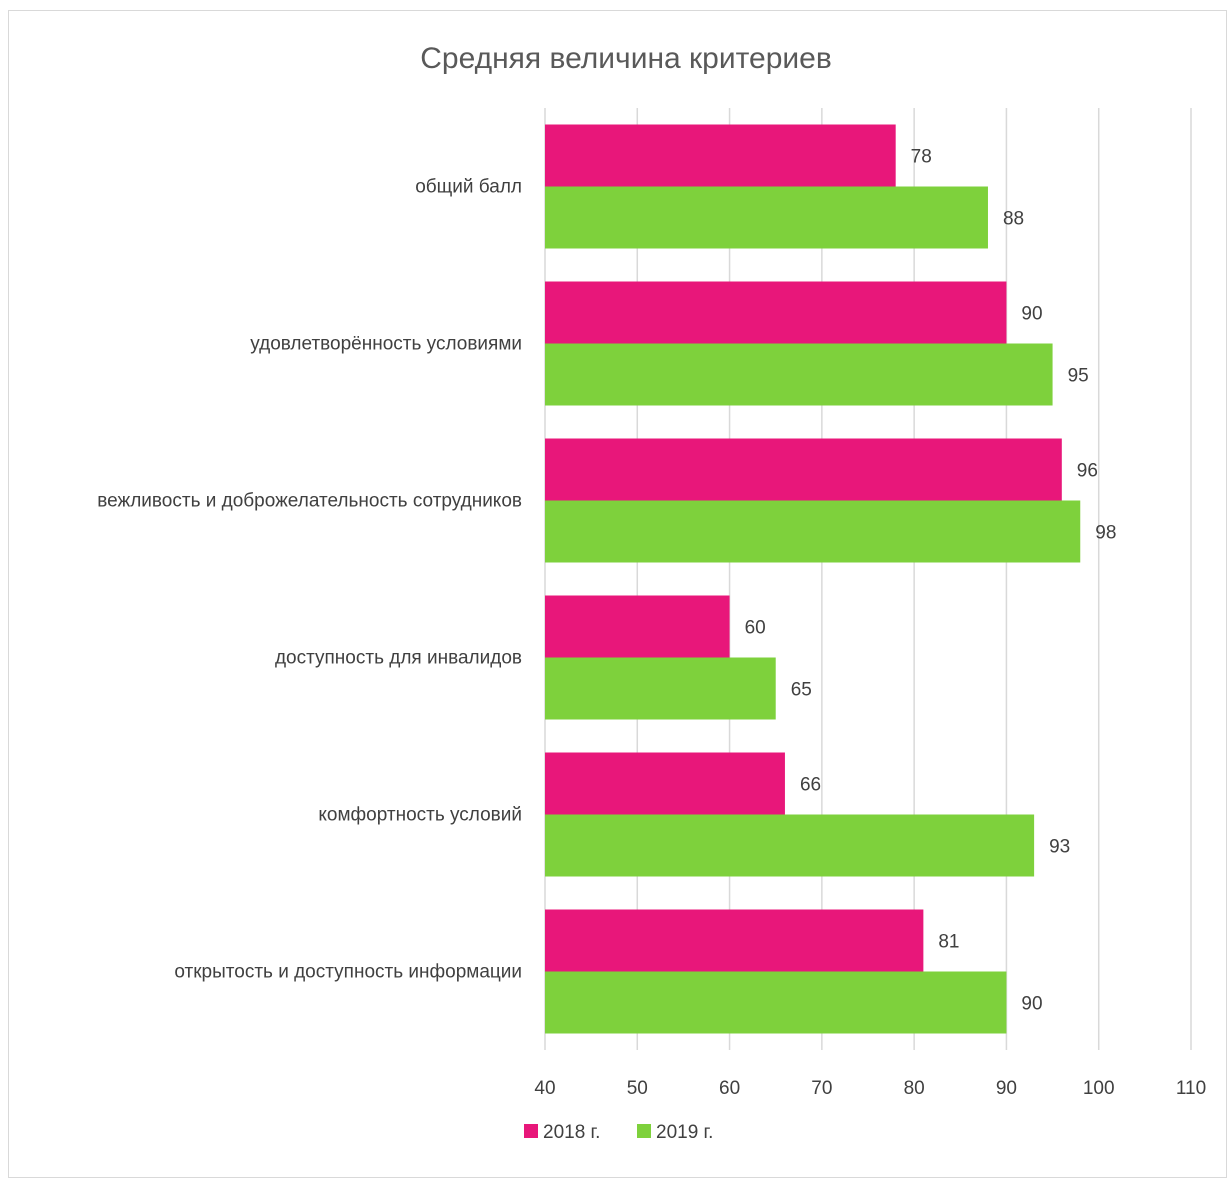  I want to click on category-label: открытость и доступность информации, so click(348, 972).